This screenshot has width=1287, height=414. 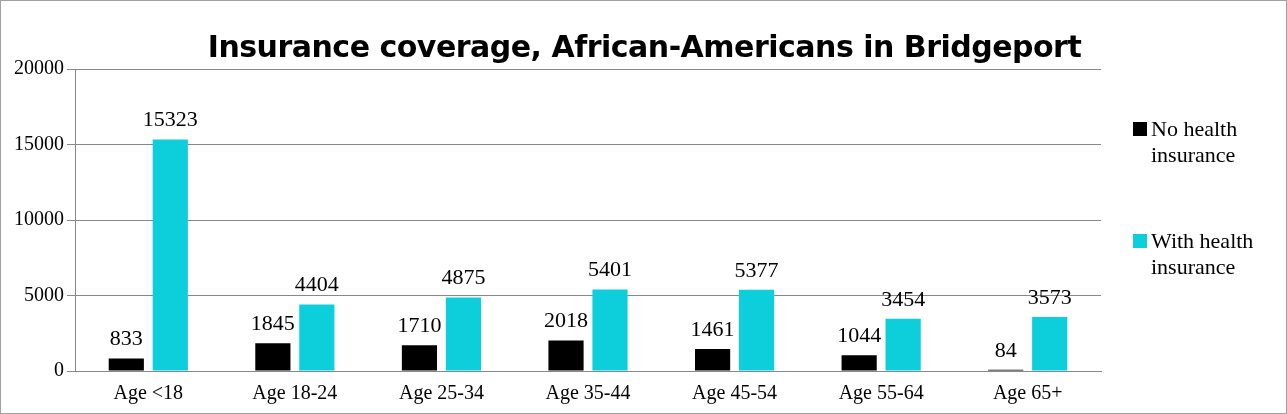 What do you see at coordinates (295, 393) in the screenshot?
I see `x-tick-label: Age 18-24` at bounding box center [295, 393].